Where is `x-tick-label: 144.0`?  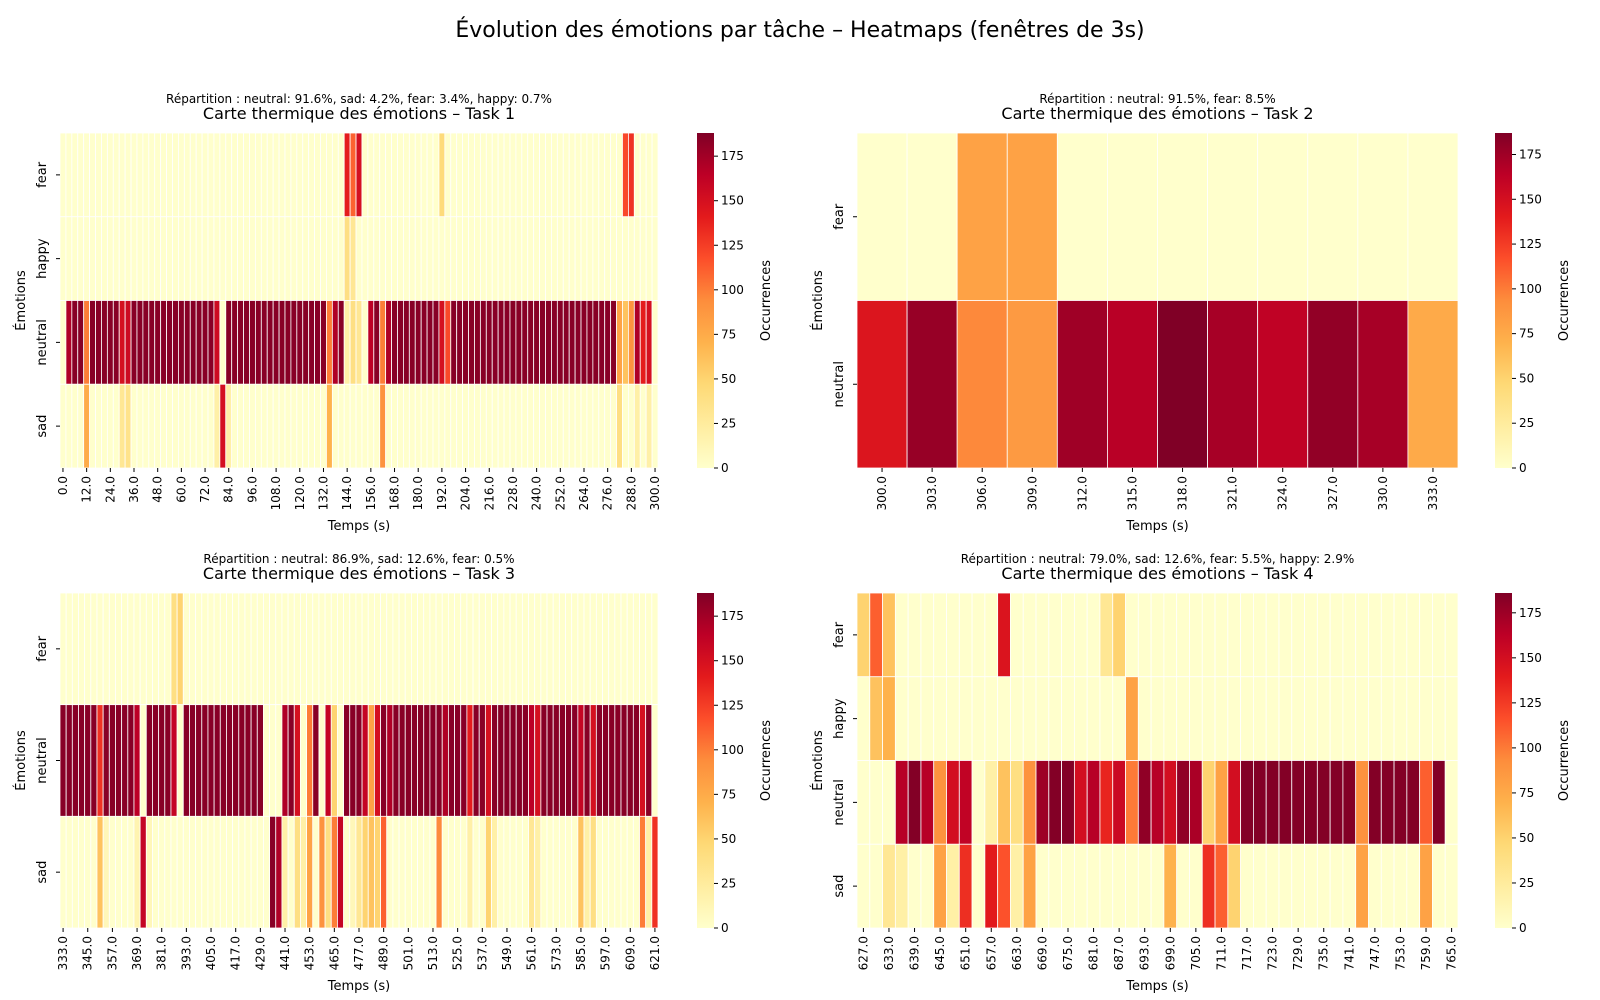
x-tick-label: 144.0 is located at coordinates (347, 493).